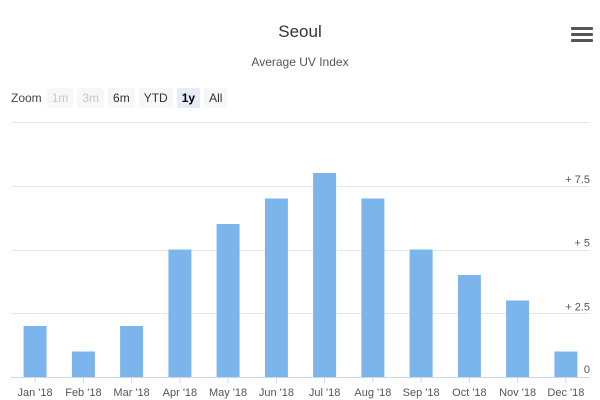 The height and width of the screenshot is (400, 600). I want to click on y-tick-label: + 7.5, so click(577, 180).